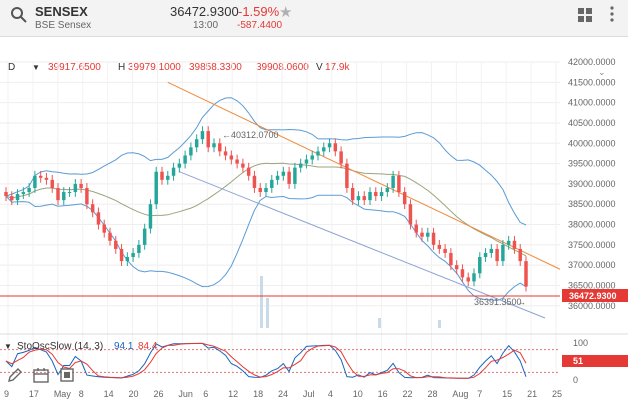 The height and width of the screenshot is (405, 628). I want to click on pencil-icon, so click(15, 375).